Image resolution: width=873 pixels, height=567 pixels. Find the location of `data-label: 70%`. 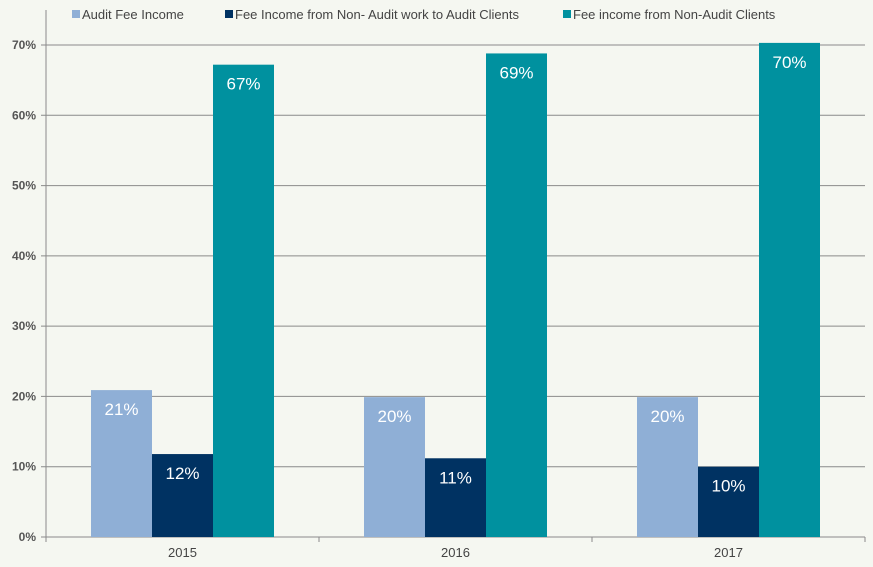

data-label: 70% is located at coordinates (789, 62).